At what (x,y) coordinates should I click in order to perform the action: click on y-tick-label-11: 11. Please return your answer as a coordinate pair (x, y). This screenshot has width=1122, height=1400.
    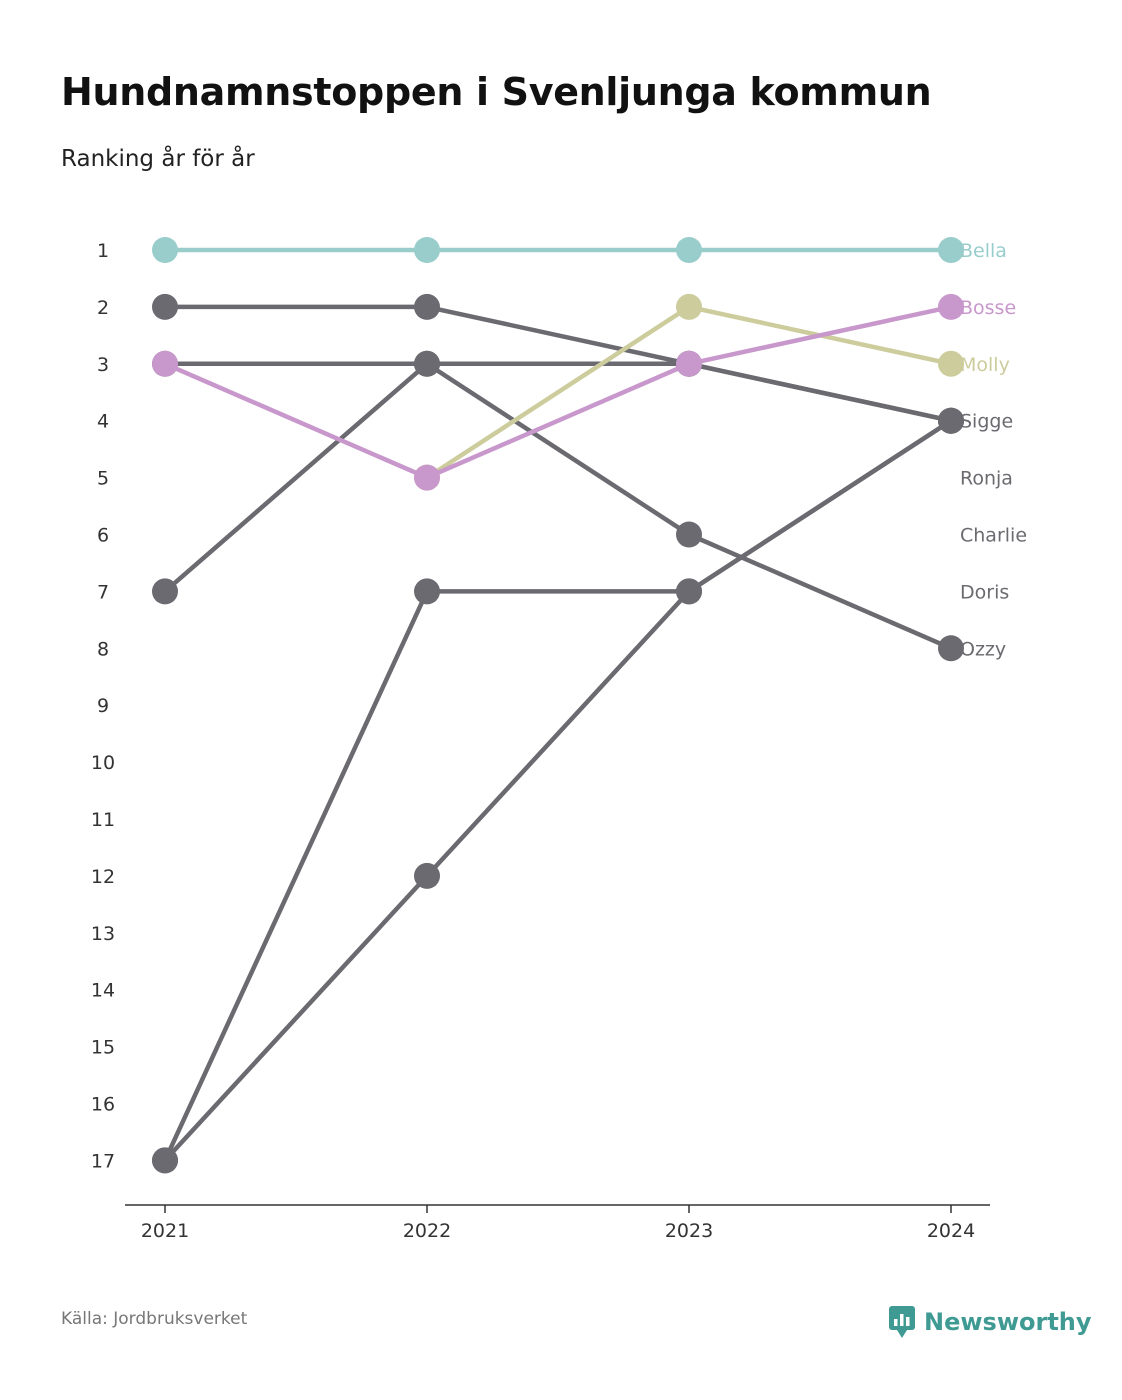
    Looking at the image, I should click on (103, 820).